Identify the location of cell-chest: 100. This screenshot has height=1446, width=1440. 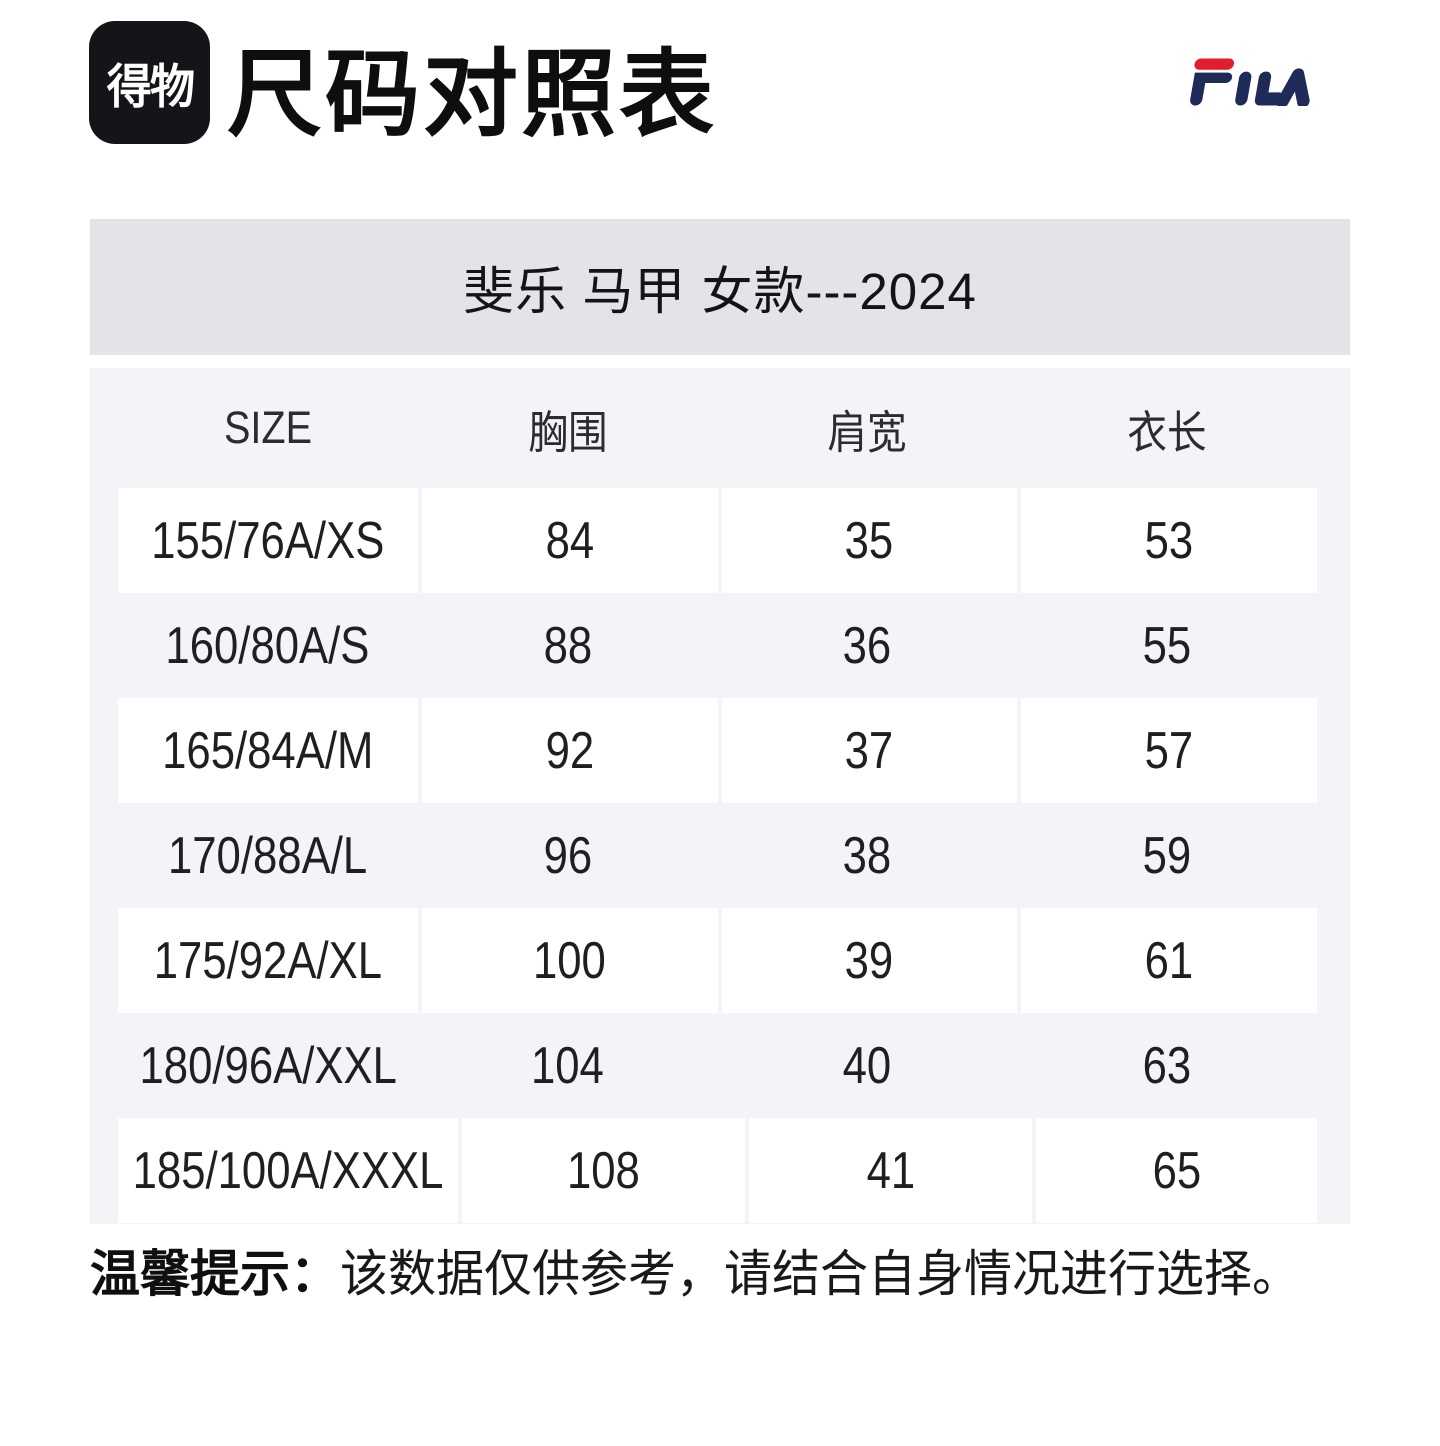
(567, 960).